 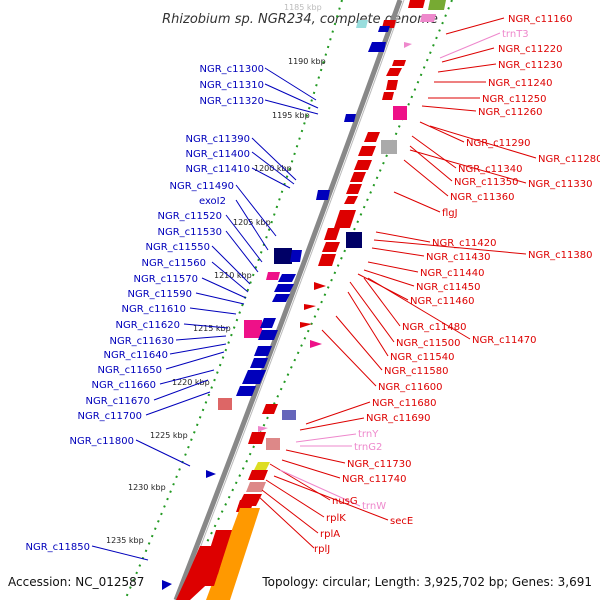 I want to click on kbp-tick-label: 1190 kbp, so click(x=307, y=61).